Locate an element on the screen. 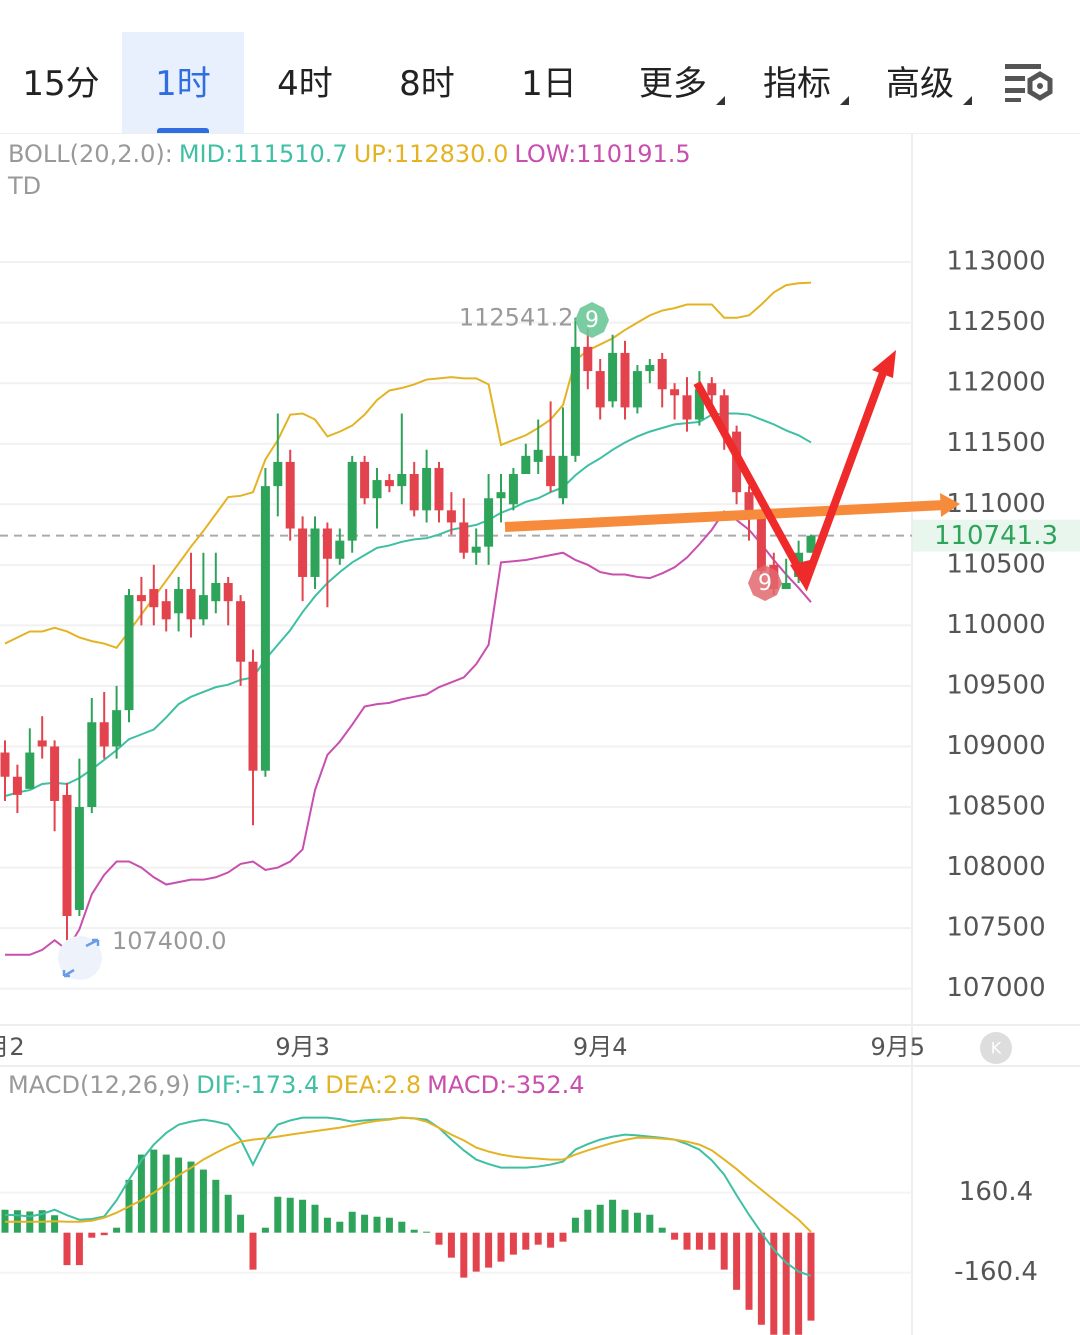 The height and width of the screenshot is (1335, 1080). macd-line is located at coordinates (408, 1174).